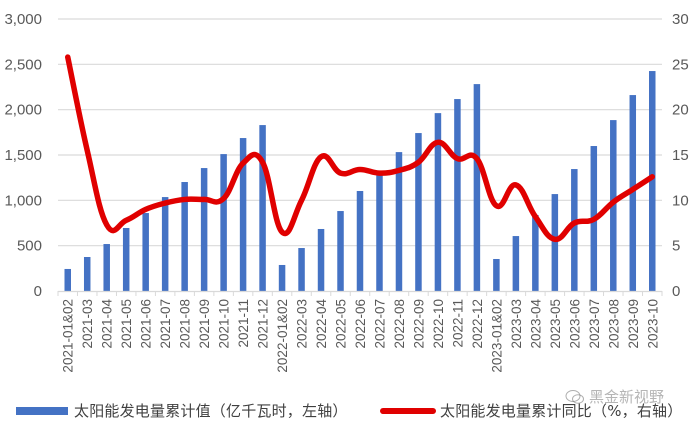 Image resolution: width=700 pixels, height=434 pixels. What do you see at coordinates (408, 410) in the screenshot?
I see `line-swatch-icon` at bounding box center [408, 410].